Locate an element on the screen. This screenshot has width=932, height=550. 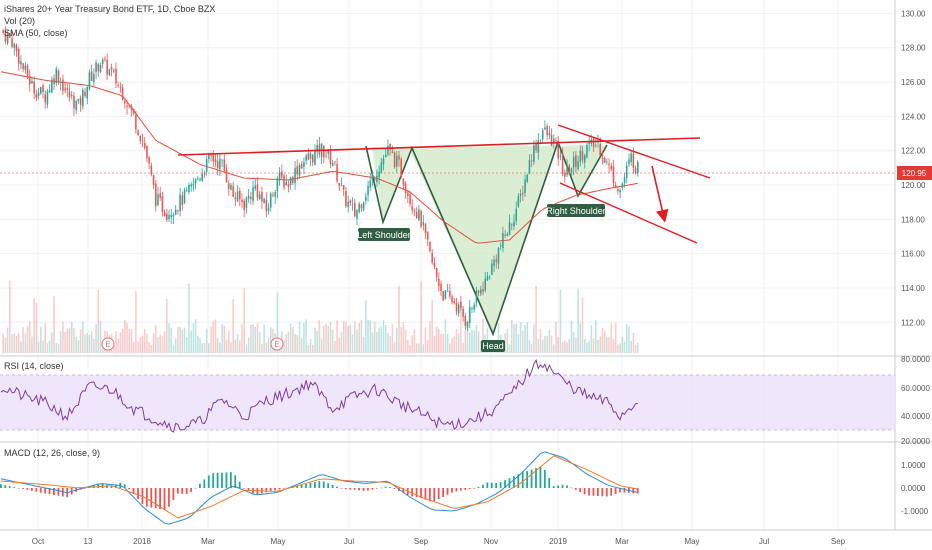
svg-text: E is located at coordinates (276, 344).